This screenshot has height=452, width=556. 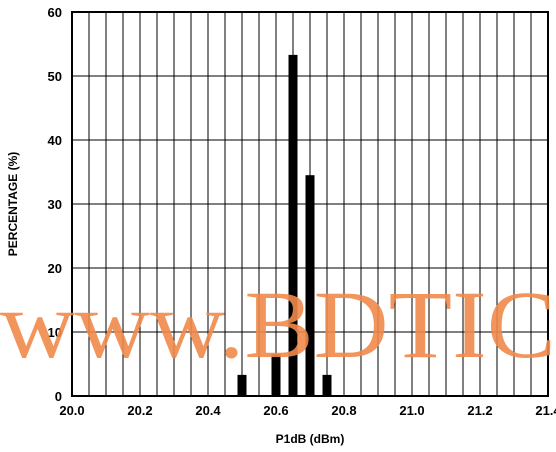 What do you see at coordinates (208, 410) in the screenshot?
I see `x-tick-label: 20.4` at bounding box center [208, 410].